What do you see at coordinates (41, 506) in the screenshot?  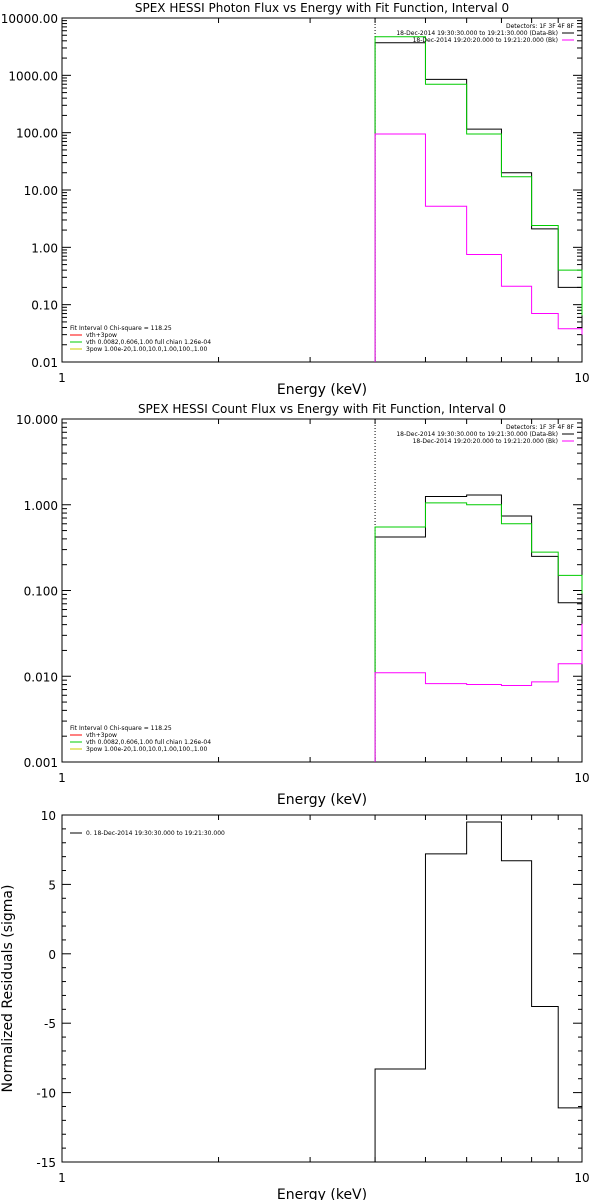 I see `y-tick-label: 1.000` at bounding box center [41, 506].